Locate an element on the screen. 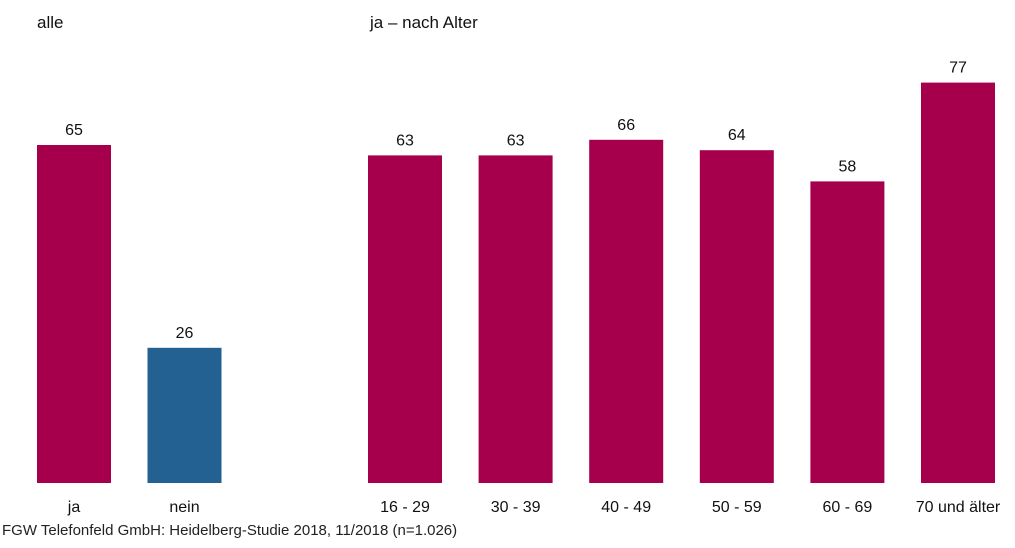 The width and height of the screenshot is (1015, 548). value-label-0-0: 65 is located at coordinates (74, 130).